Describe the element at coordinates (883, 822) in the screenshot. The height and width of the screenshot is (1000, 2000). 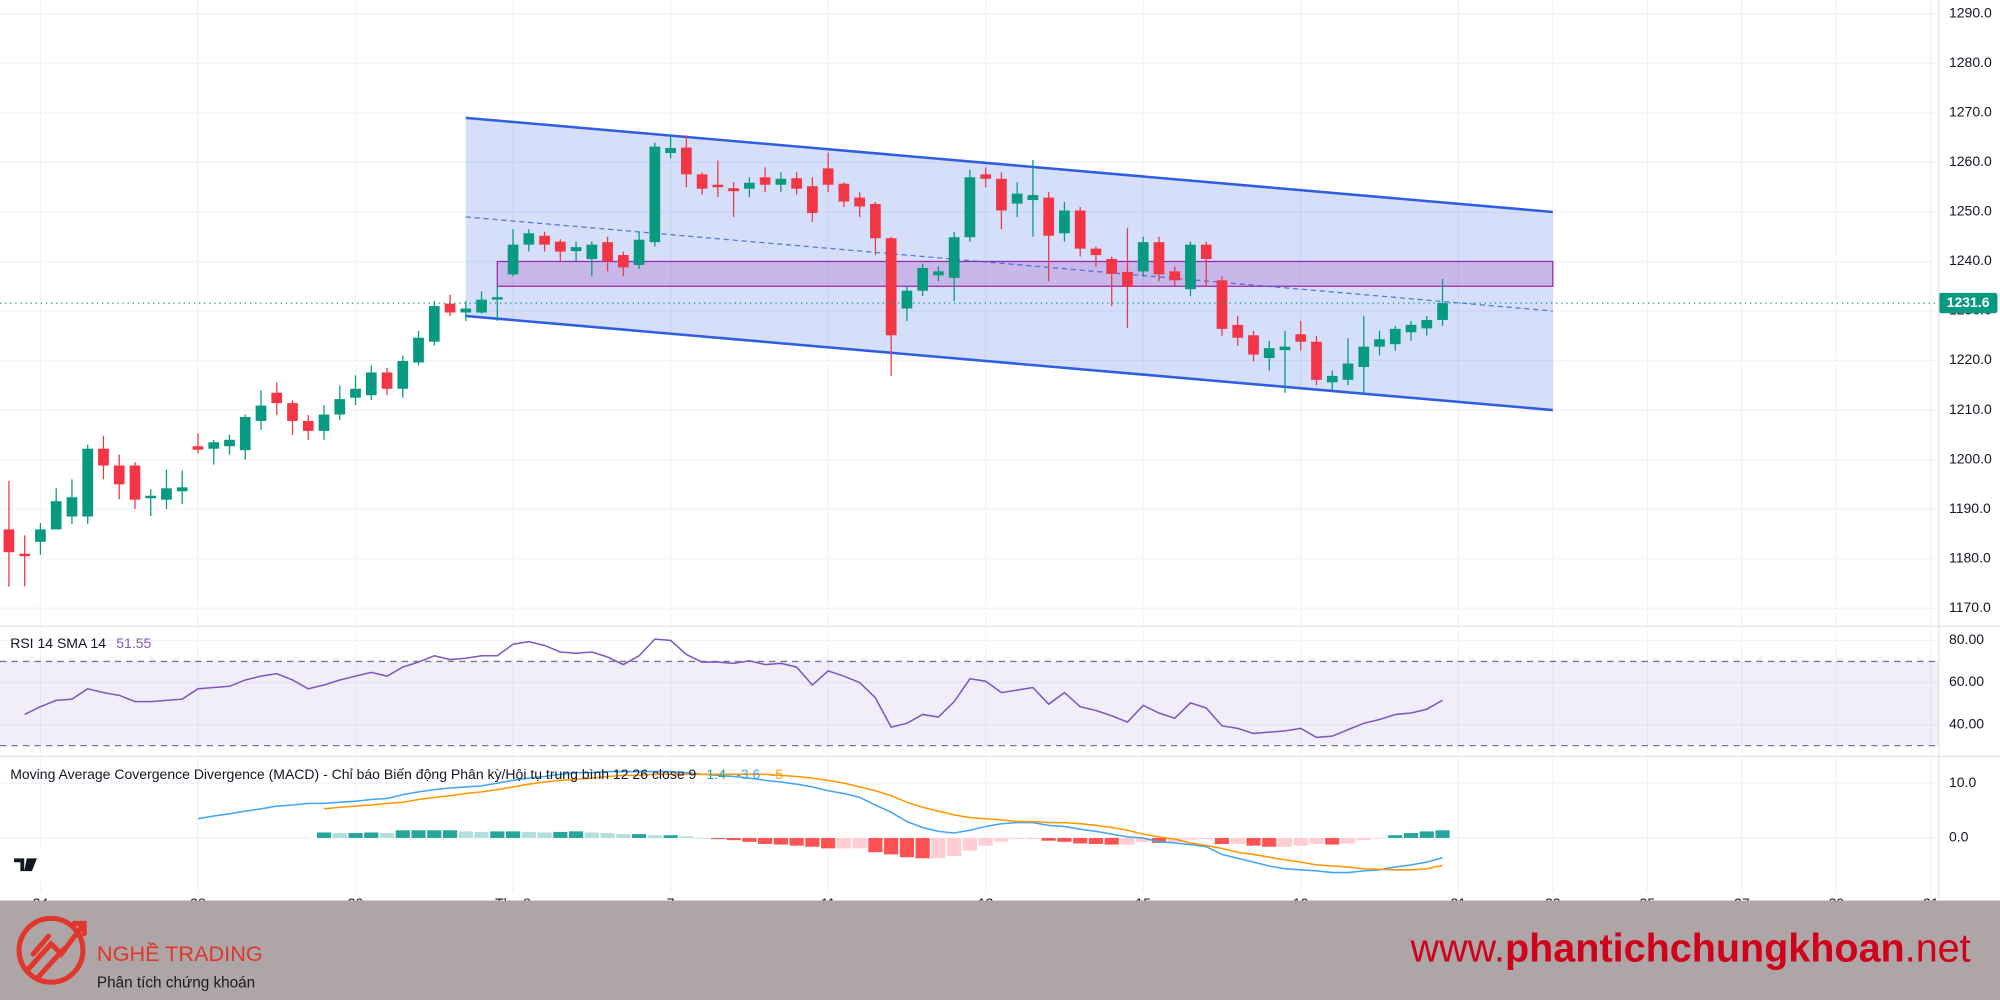
I see `signal-line` at that location.